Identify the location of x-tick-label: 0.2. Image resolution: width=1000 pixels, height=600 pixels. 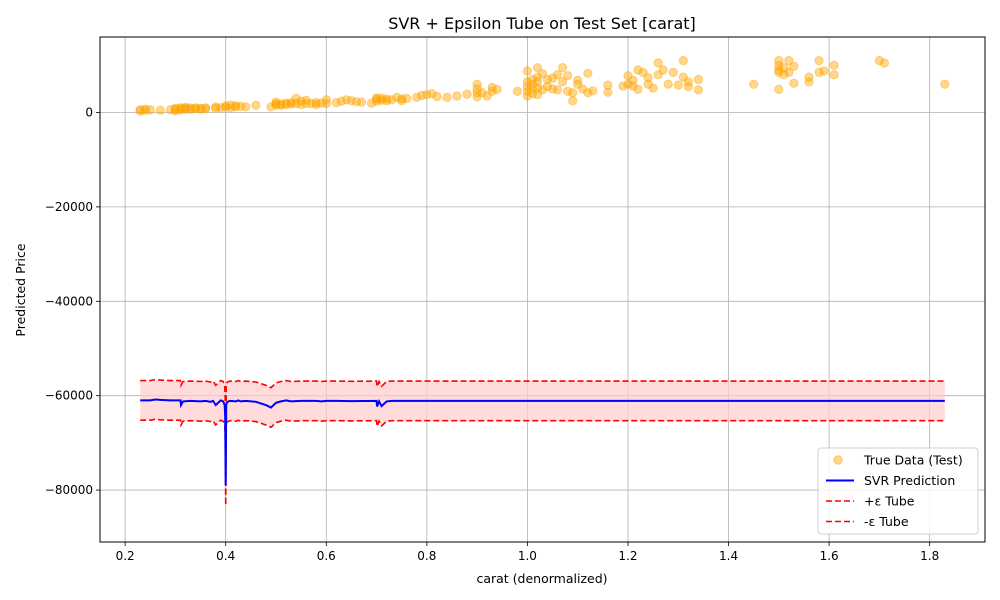
(125, 556).